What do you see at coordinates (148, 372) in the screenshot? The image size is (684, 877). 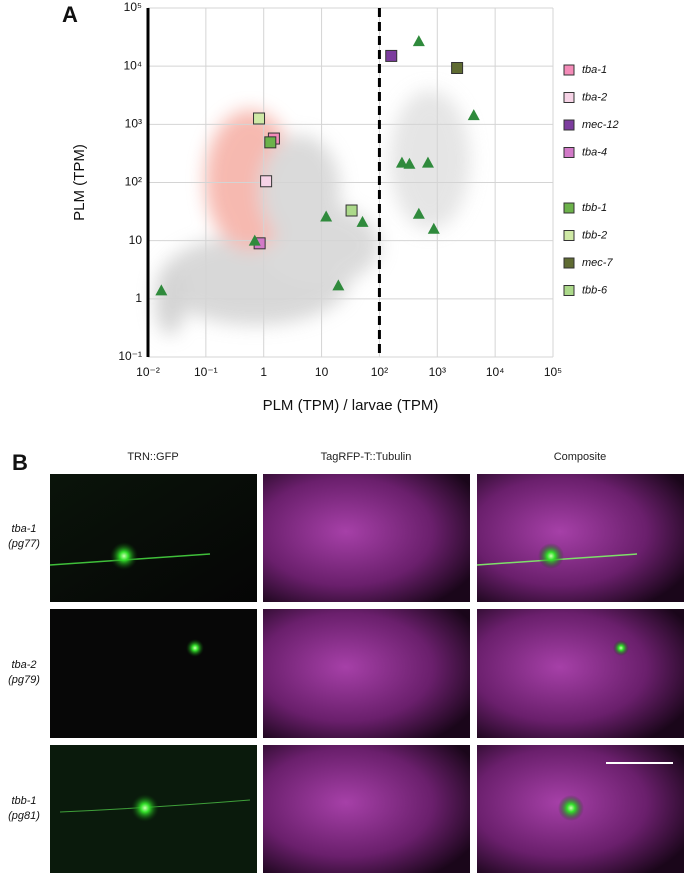 I see `x-tick-label: 10⁻²` at bounding box center [148, 372].